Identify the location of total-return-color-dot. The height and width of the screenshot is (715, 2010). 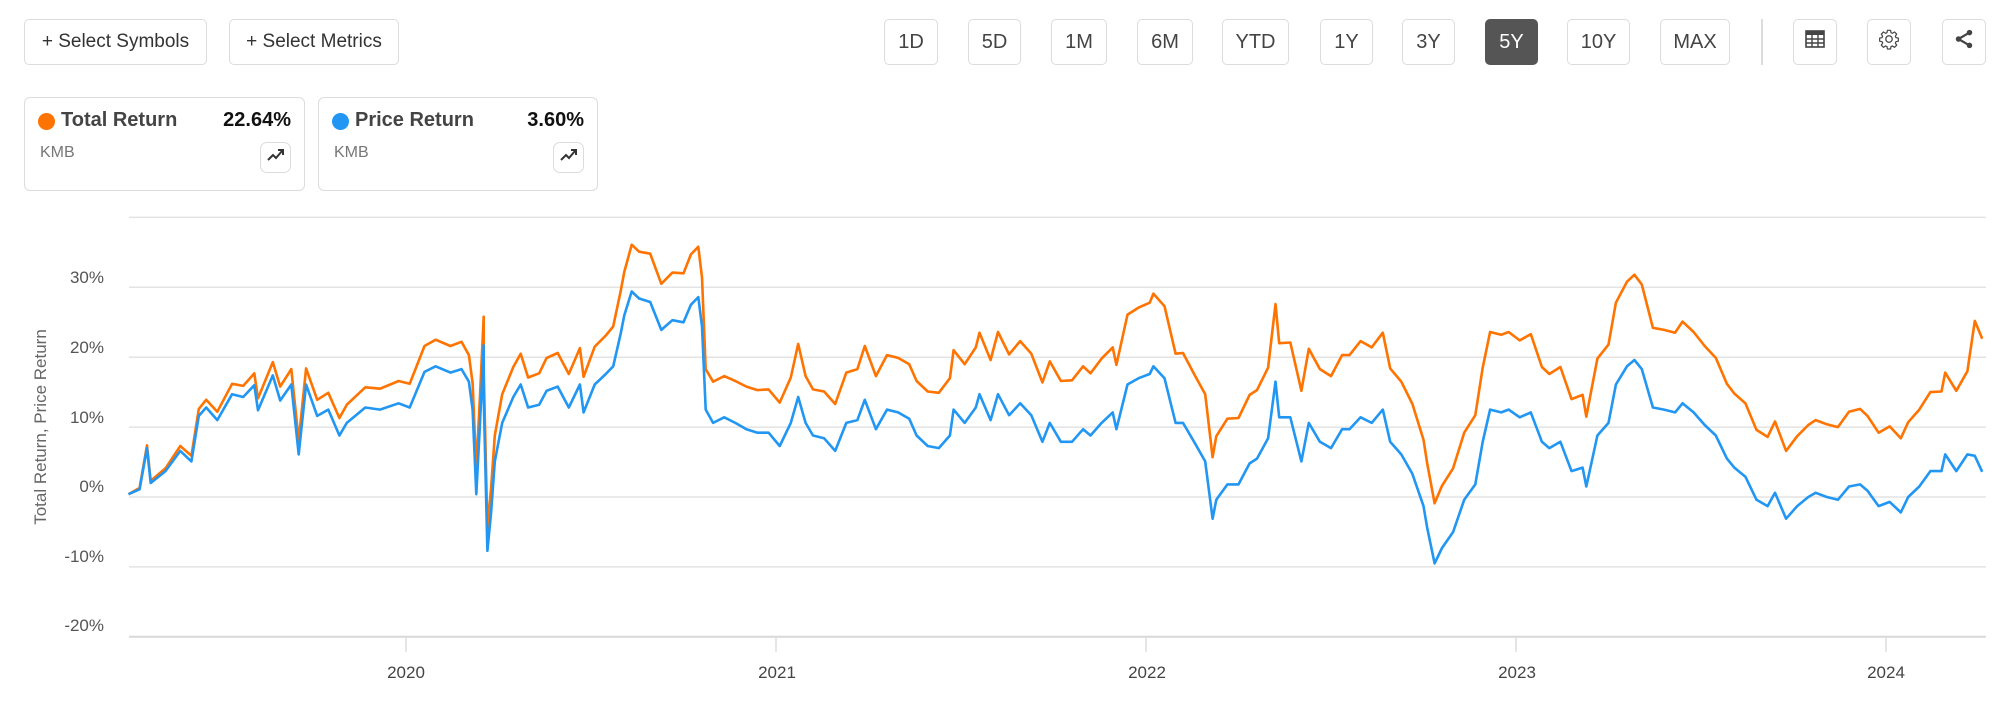
(46, 121).